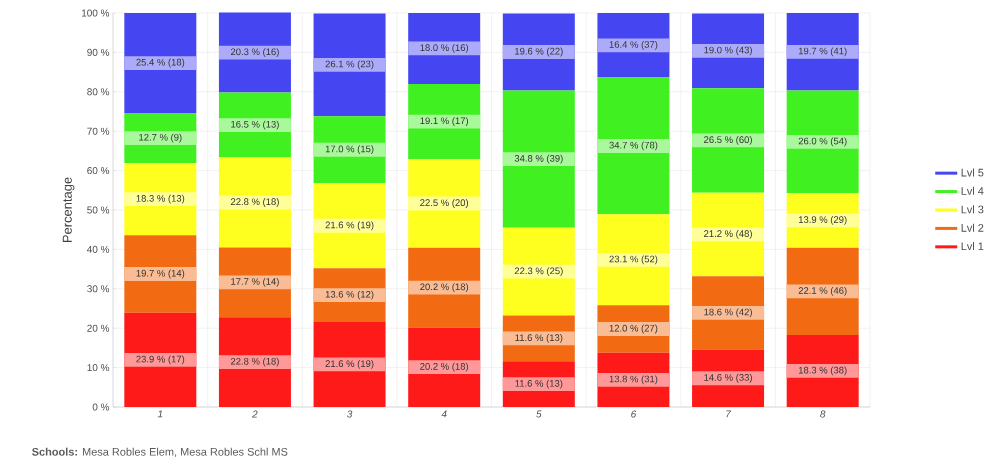 Image resolution: width=1008 pixels, height=469 pixels. Describe the element at coordinates (633, 380) in the screenshot. I see `data-label: 13.8 % (31)` at that location.